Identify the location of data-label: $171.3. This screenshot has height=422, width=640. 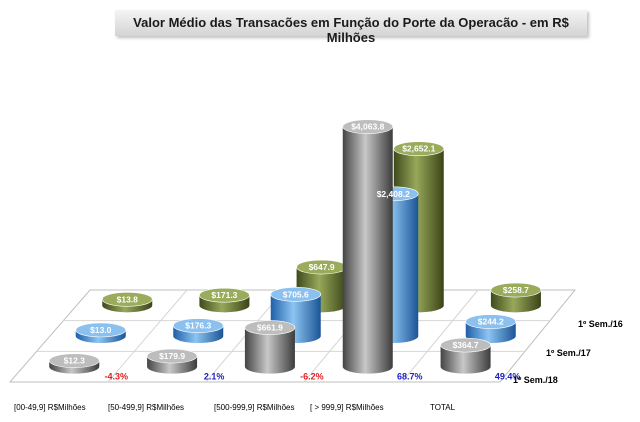
(224, 295).